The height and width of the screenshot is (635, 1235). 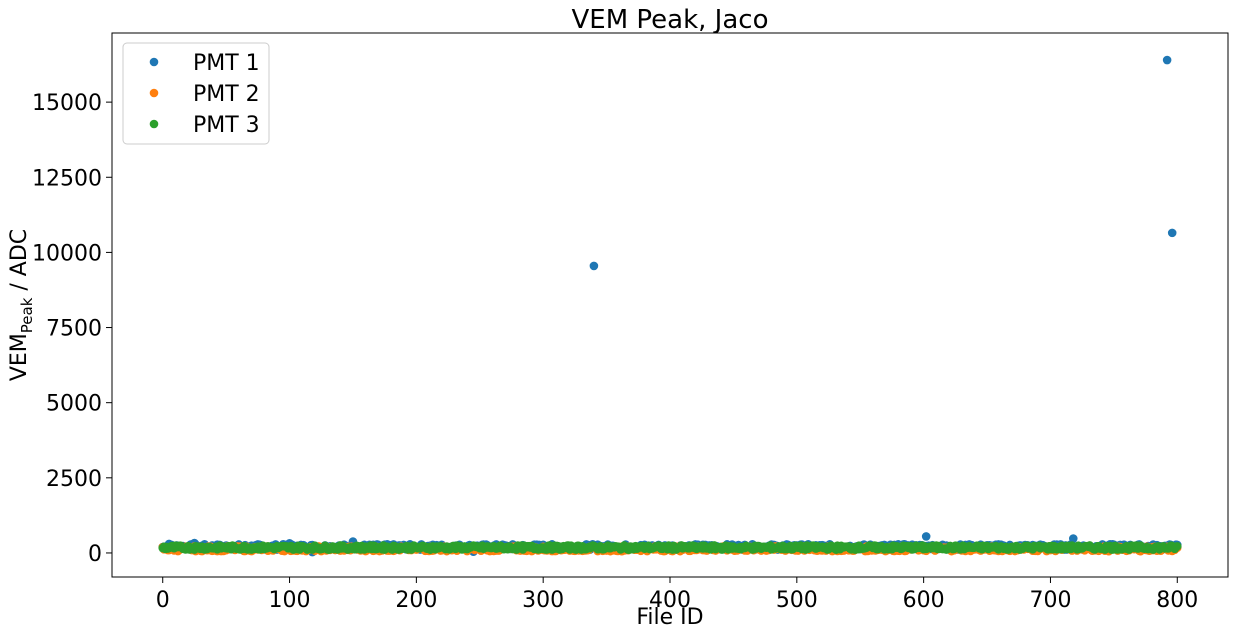 I want to click on x-tick-label: 500, so click(x=797, y=600).